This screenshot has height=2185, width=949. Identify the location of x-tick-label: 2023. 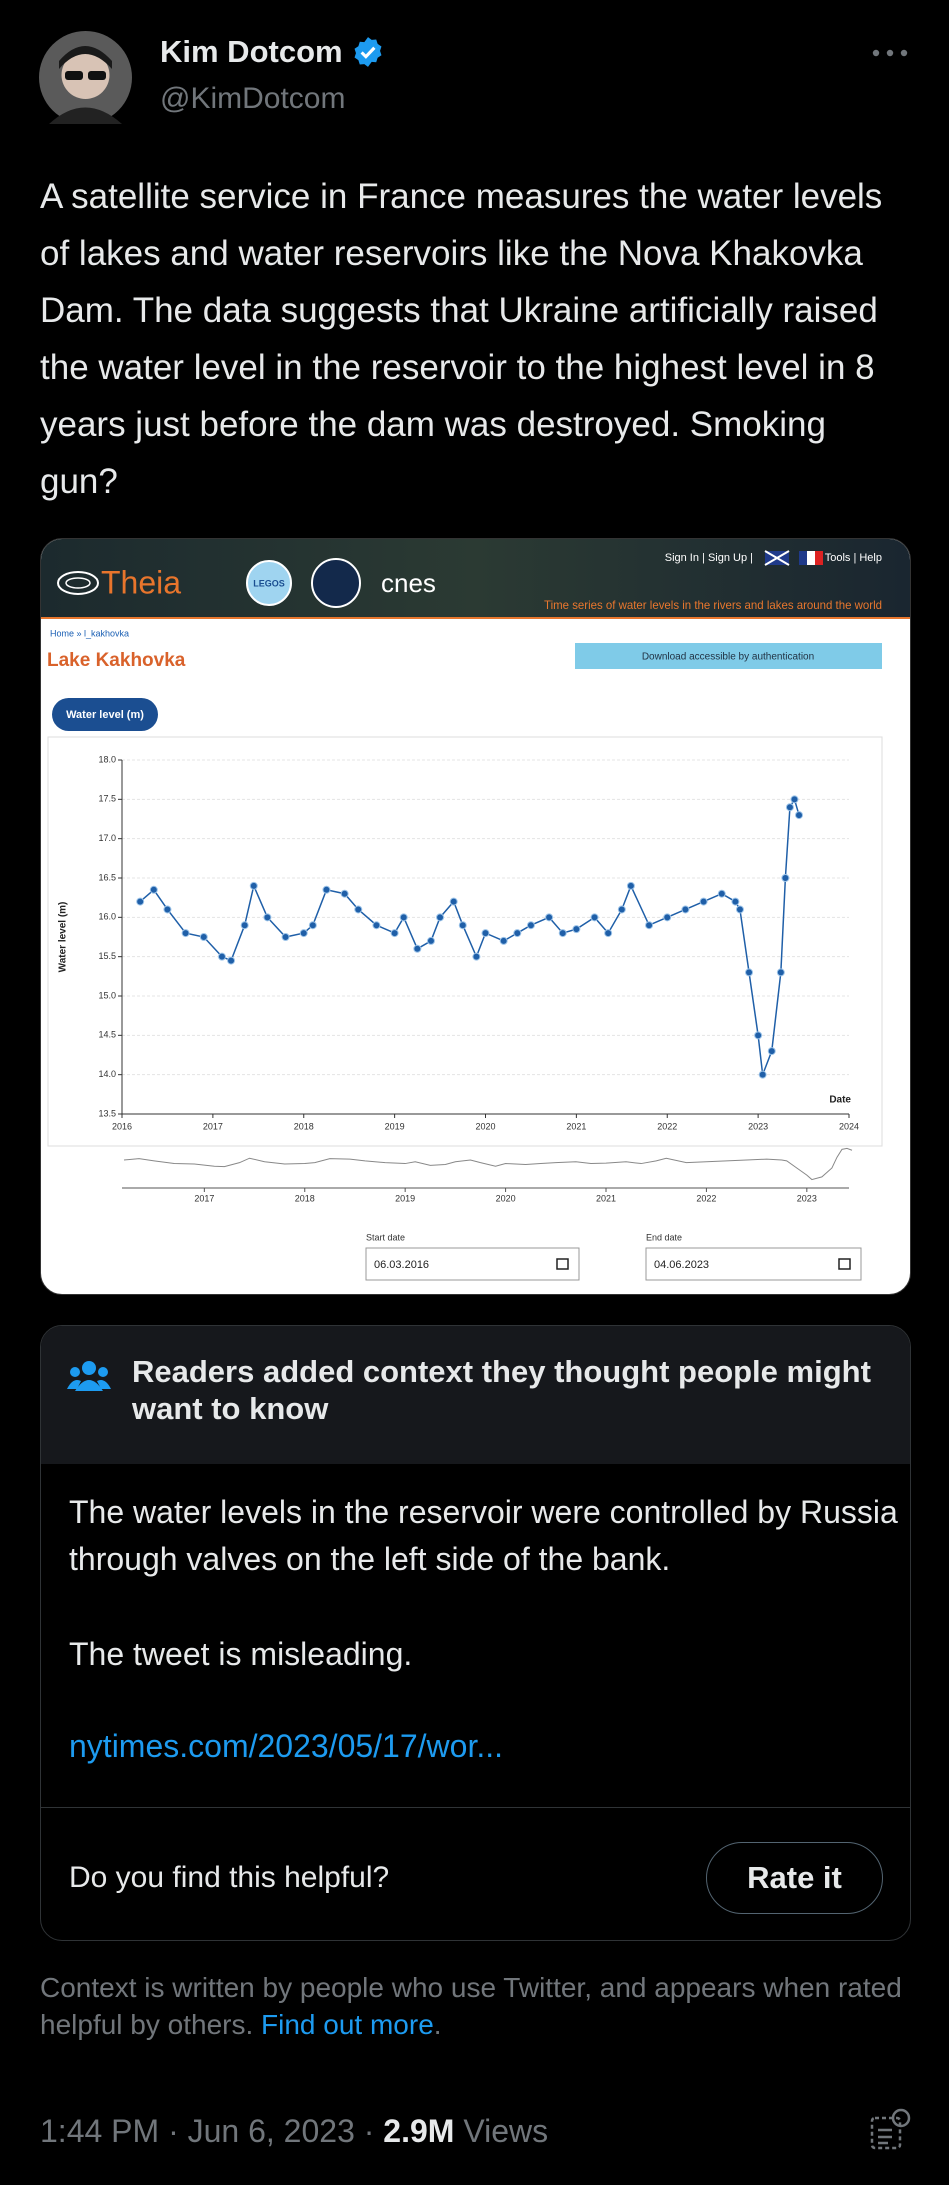
(758, 1126).